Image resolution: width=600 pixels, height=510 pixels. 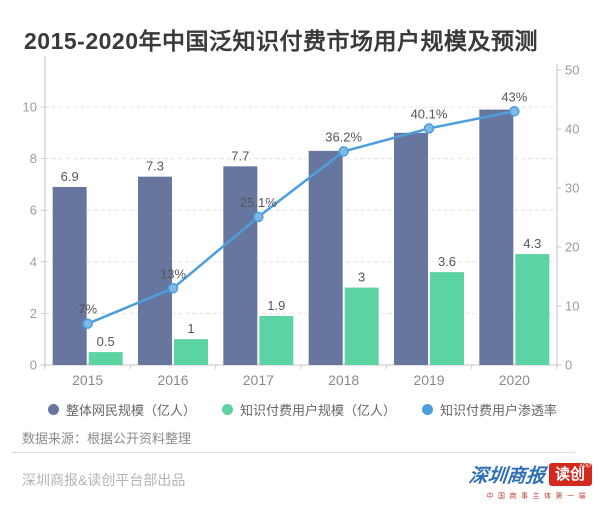 I want to click on left-tick-label: 10, so click(x=30, y=107).